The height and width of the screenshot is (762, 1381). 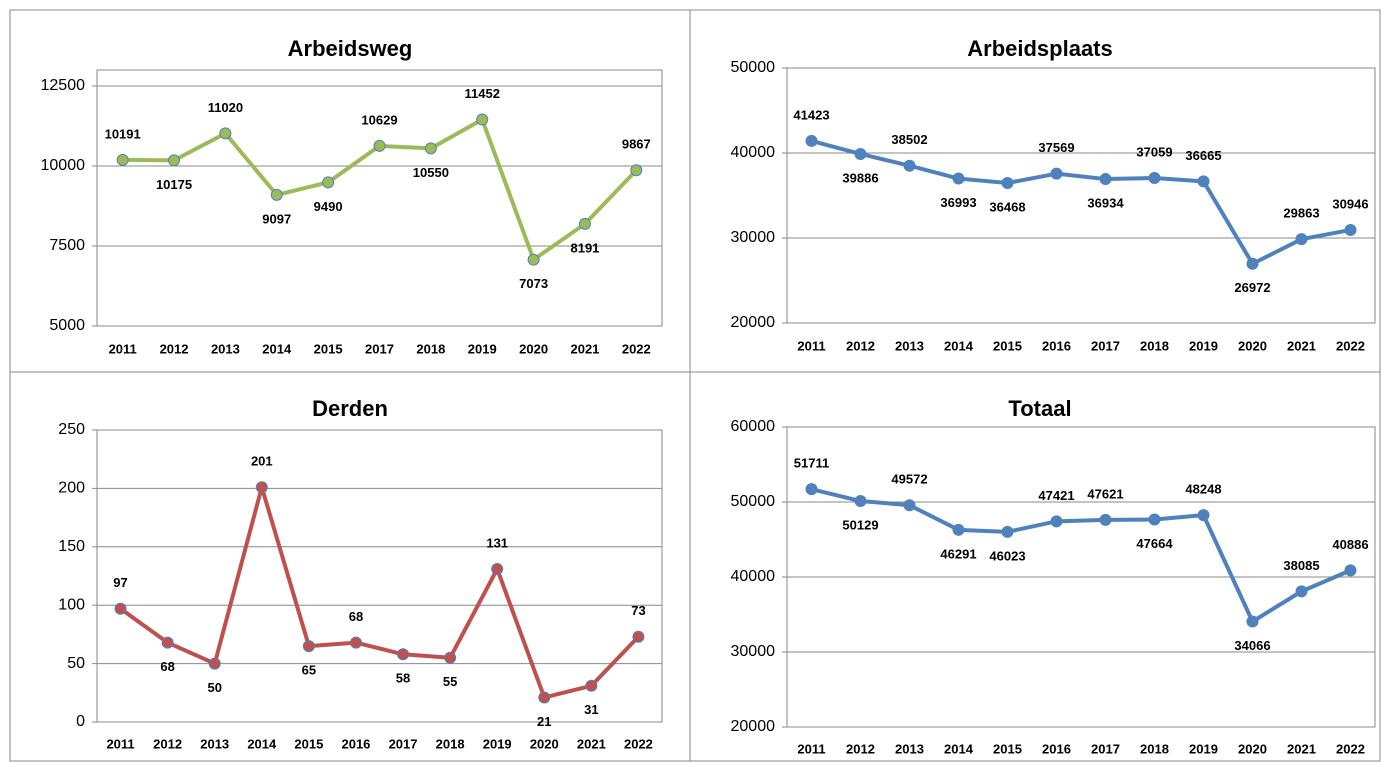 I want to click on data-label: 10629, so click(x=379, y=119).